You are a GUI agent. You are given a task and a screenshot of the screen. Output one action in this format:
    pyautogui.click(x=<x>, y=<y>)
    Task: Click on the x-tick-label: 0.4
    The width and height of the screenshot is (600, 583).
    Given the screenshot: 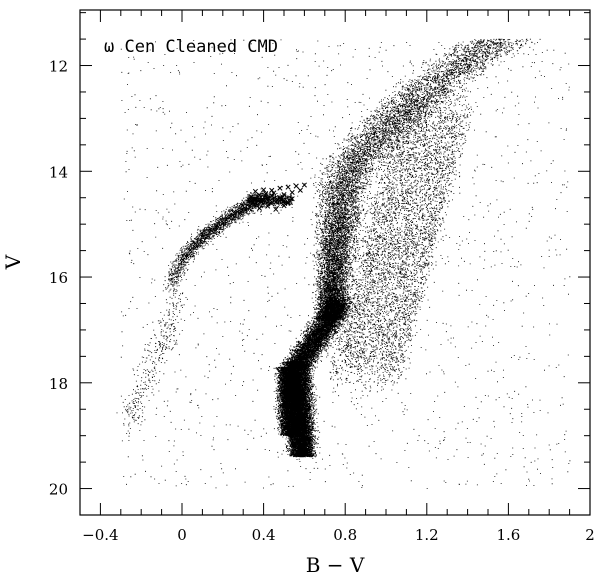 What is the action you would take?
    pyautogui.click(x=264, y=535)
    